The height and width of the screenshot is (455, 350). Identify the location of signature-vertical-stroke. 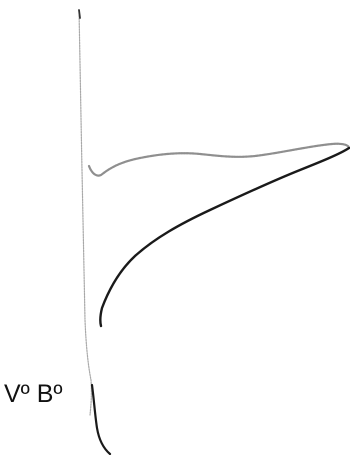
(85, 212).